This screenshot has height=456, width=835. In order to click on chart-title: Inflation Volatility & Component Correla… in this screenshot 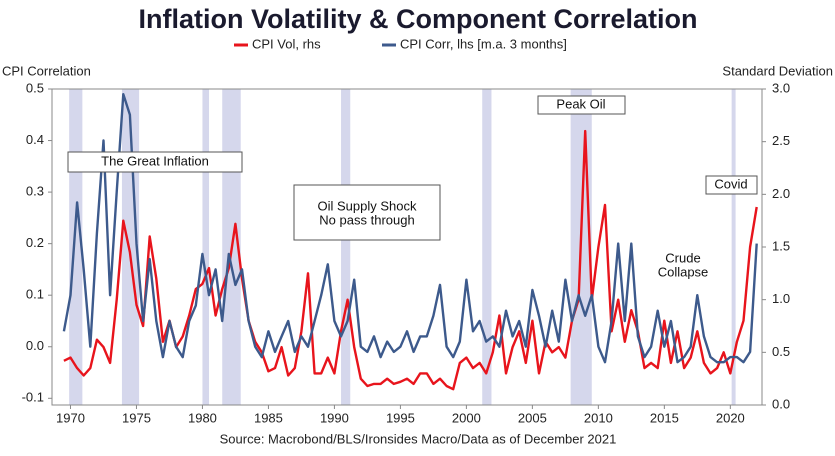, I will do `click(418, 19)`.